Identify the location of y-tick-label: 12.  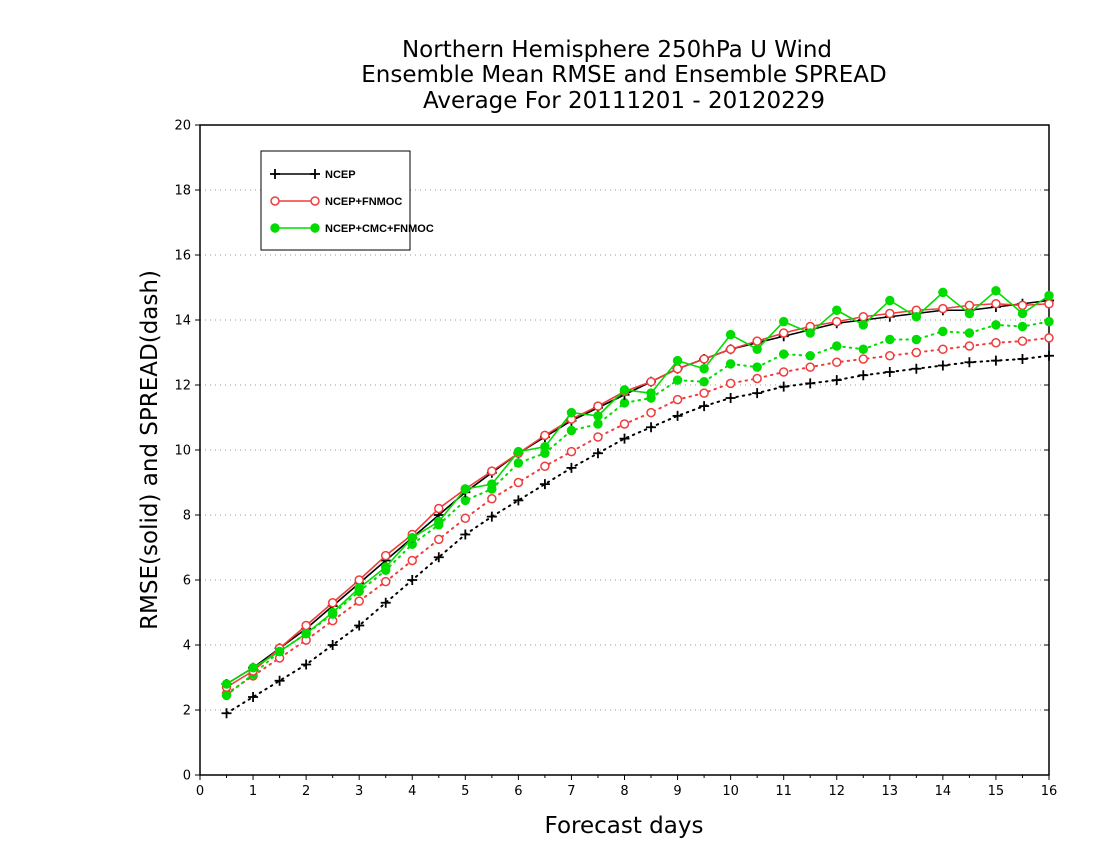
(182, 386).